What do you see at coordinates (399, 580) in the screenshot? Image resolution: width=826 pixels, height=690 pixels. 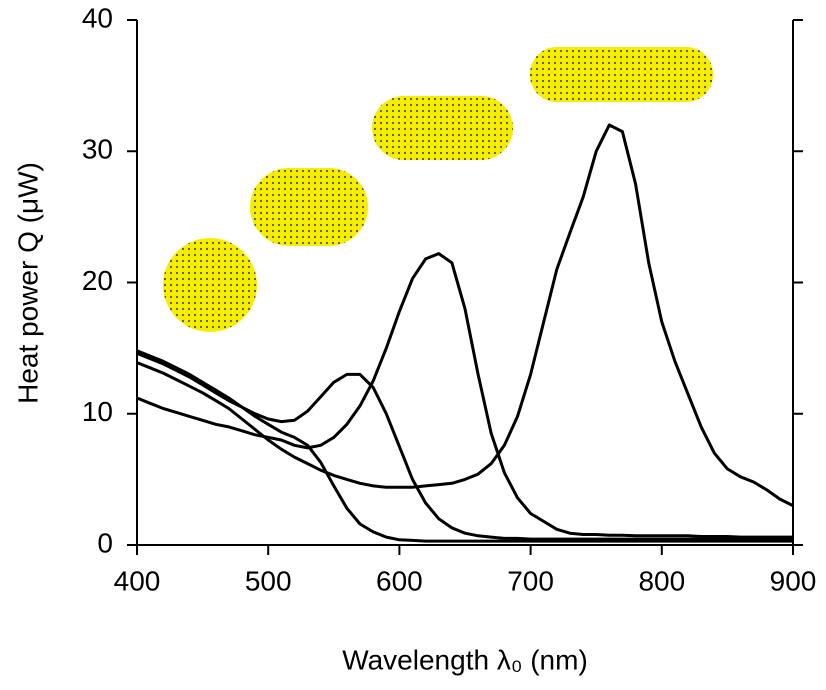 I see `x-tick-label: 600` at bounding box center [399, 580].